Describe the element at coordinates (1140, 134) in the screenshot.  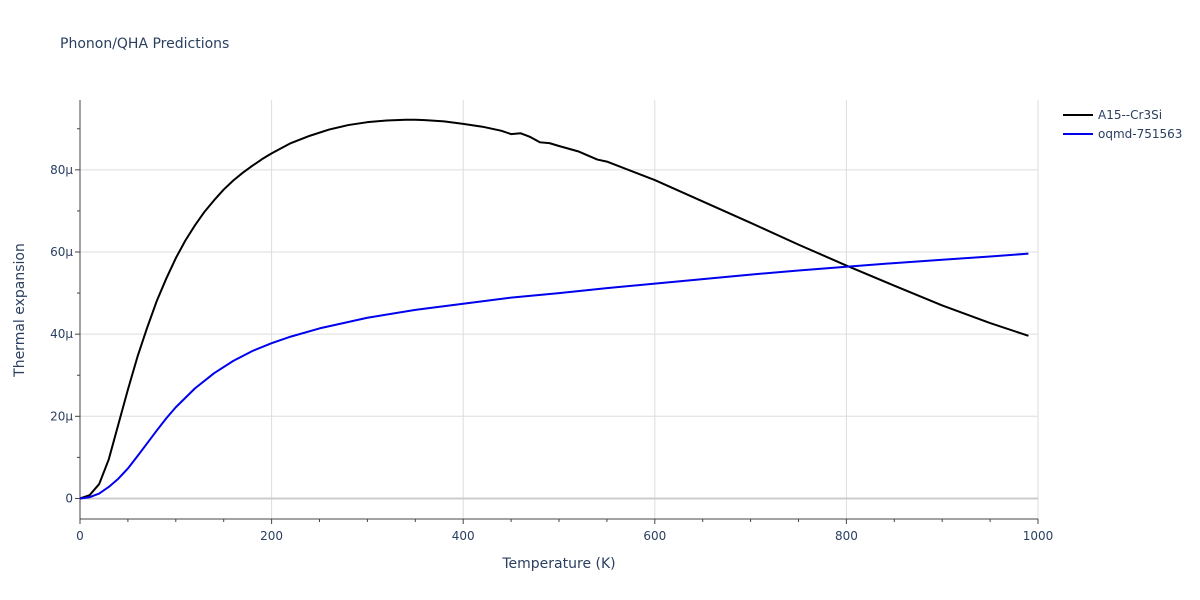
I see `legend-label-2: oqmd-751563` at that location.